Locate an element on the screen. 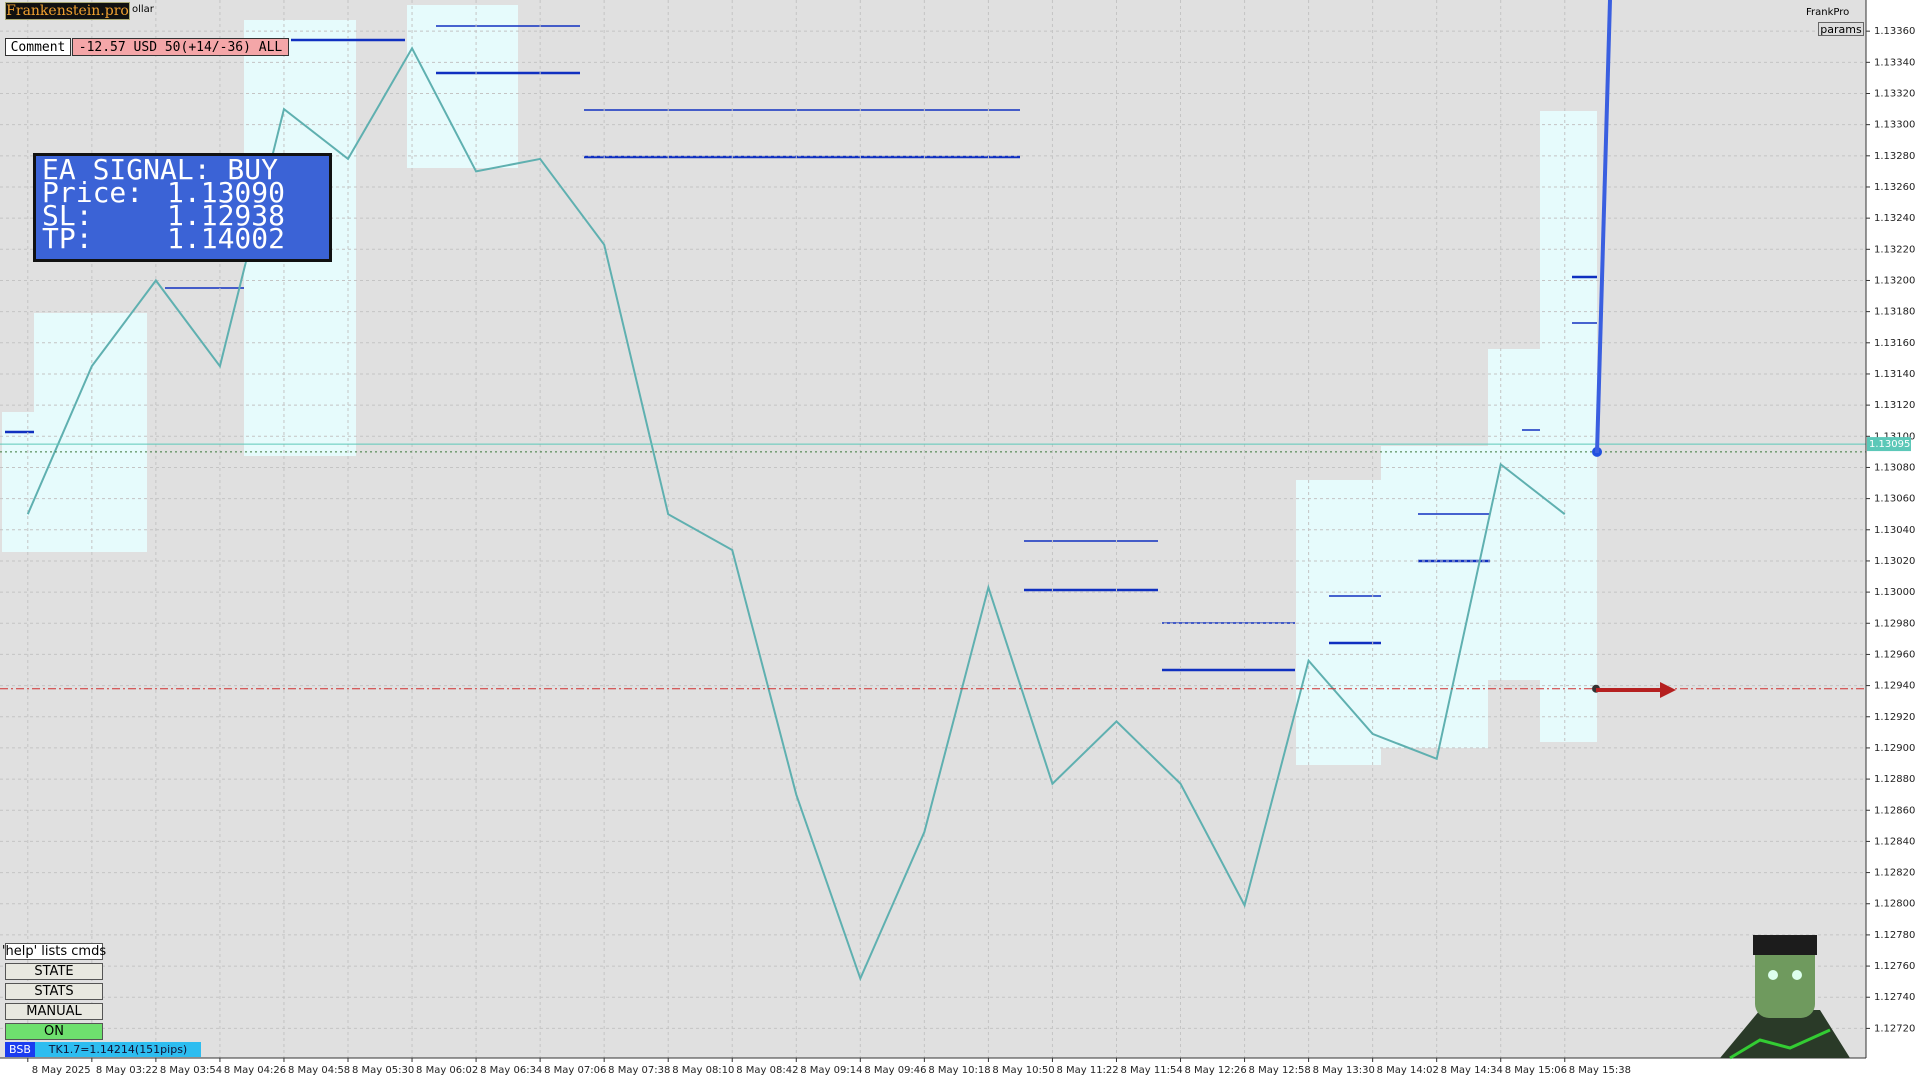 Image resolution: width=1920 pixels, height=1080 pixels. comment-value: -12.57 USD 50(+14/-36) ALL is located at coordinates (180, 47).